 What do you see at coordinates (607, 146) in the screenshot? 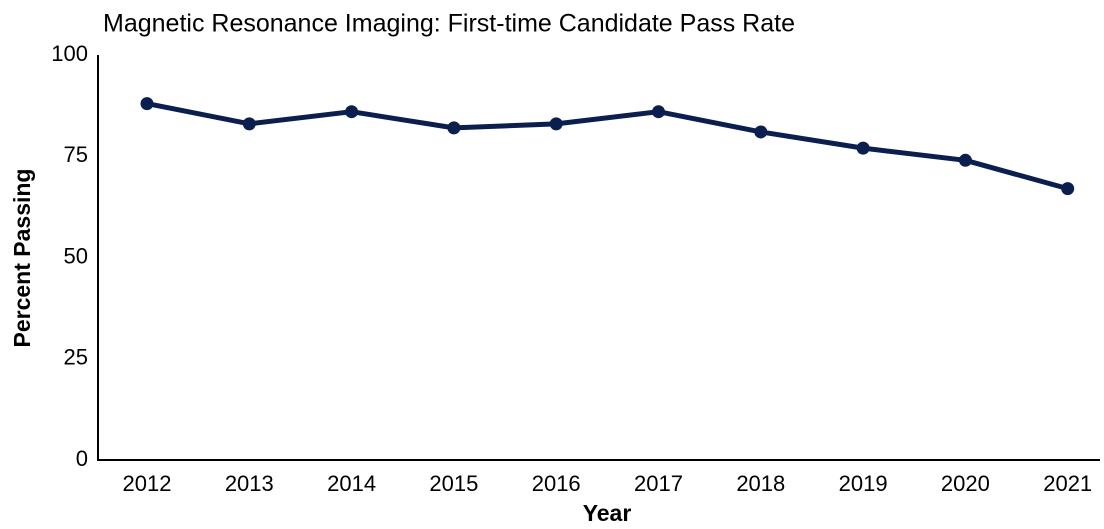
I see `line` at bounding box center [607, 146].